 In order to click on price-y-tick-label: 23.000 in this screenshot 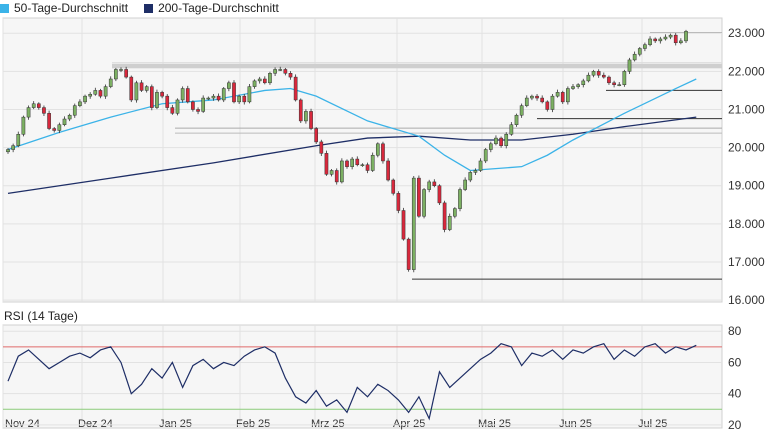, I will do `click(746, 33)`.